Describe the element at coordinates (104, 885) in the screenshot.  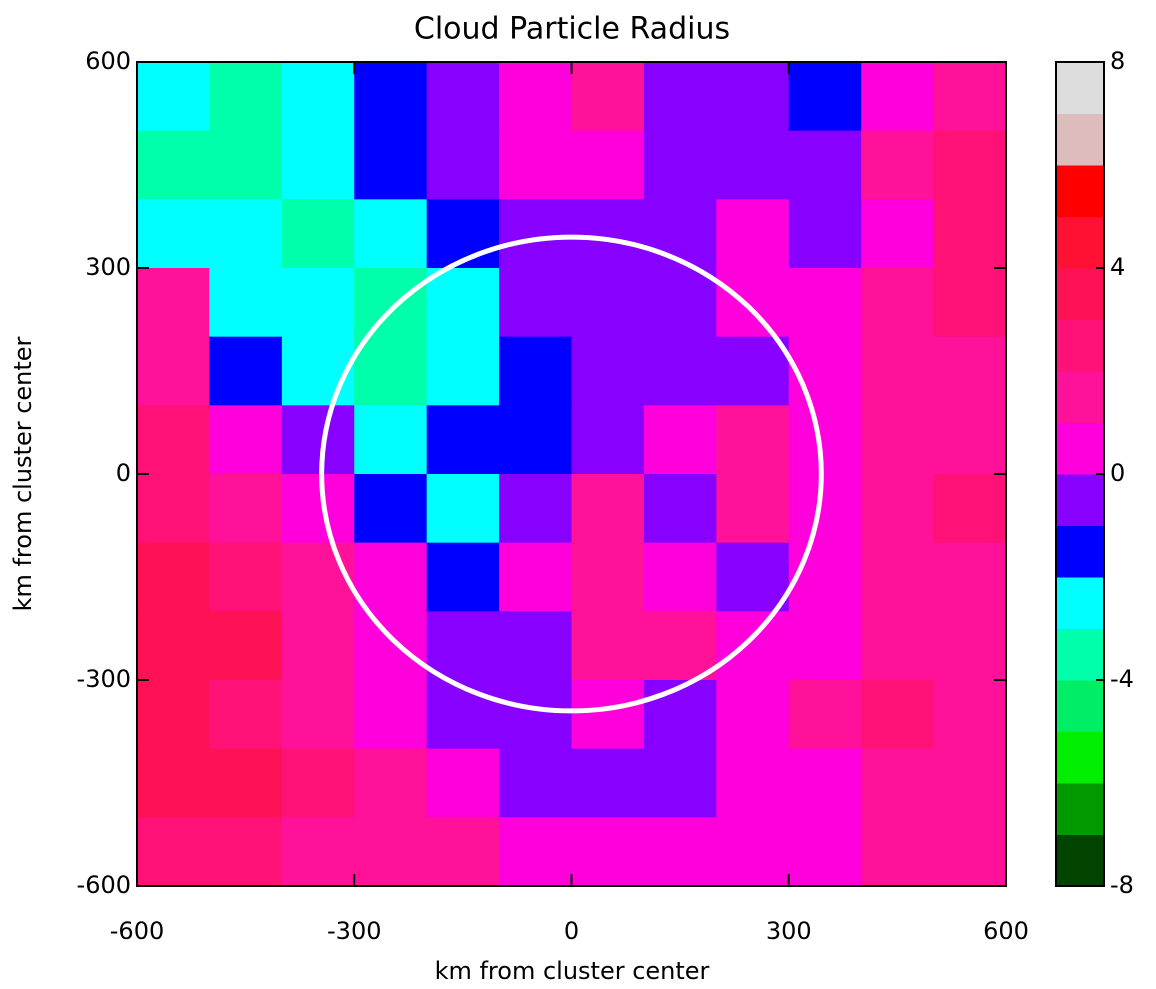
I see `y-tick-label: -600` at that location.